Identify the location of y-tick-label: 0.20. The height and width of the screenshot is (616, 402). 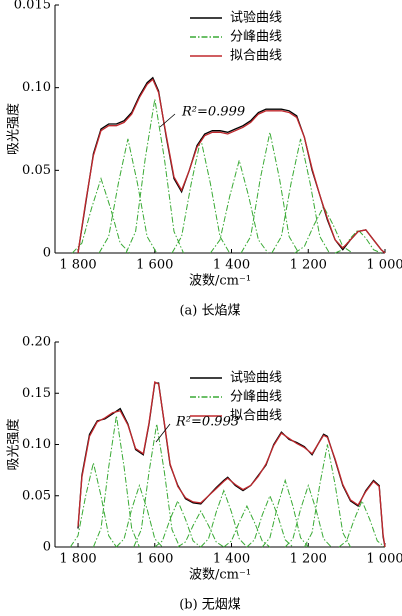
(36, 342).